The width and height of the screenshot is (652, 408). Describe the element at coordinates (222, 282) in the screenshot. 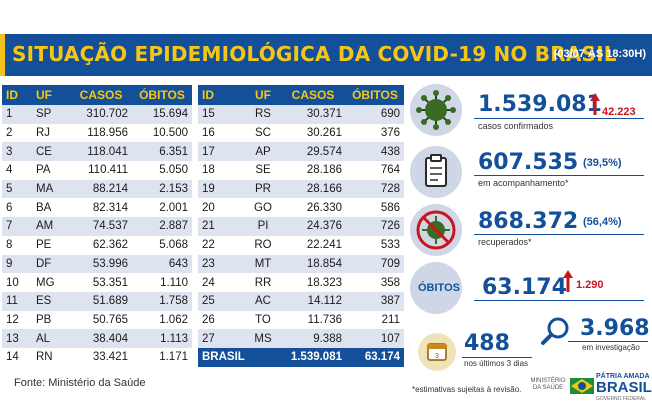

I see `cell-id: 24` at that location.